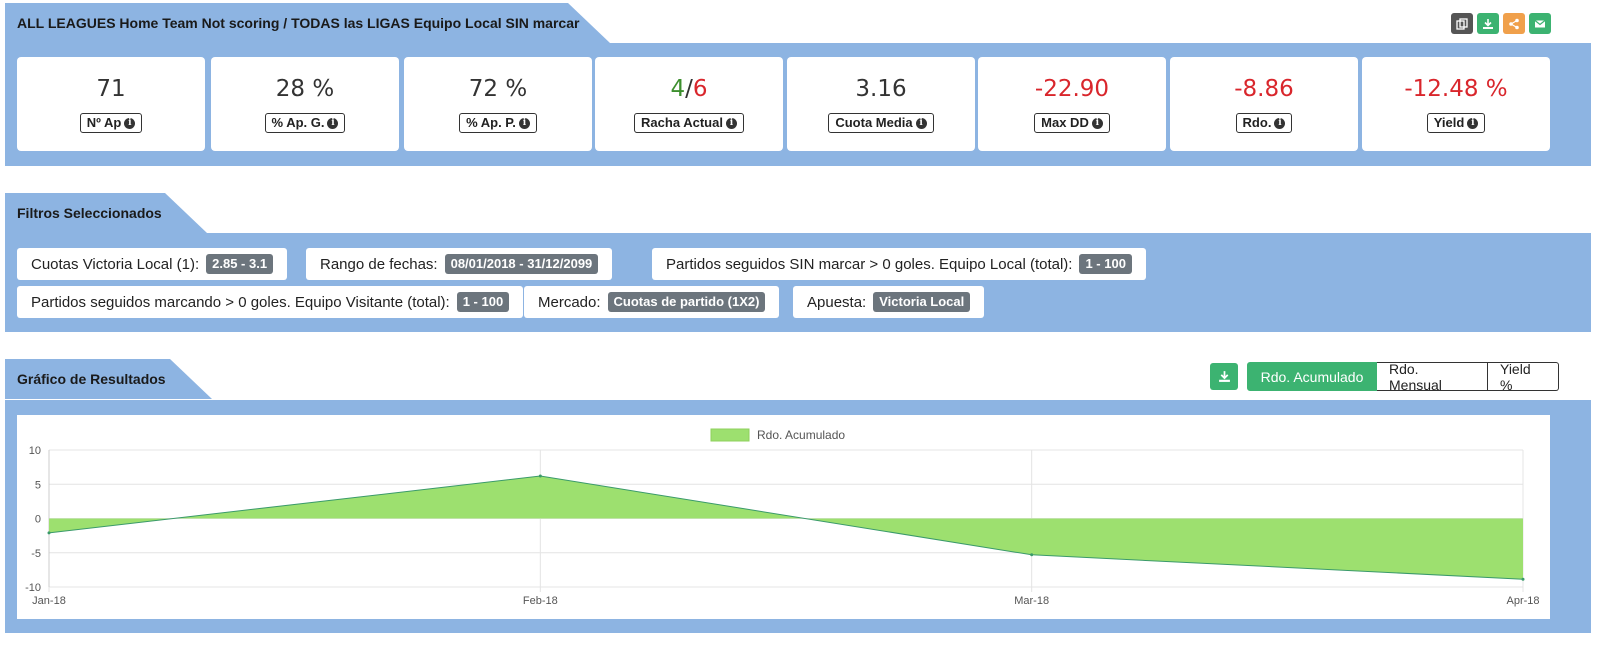 The width and height of the screenshot is (1597, 651). I want to click on legend-label: Rdo. Acumulado, so click(801, 435).